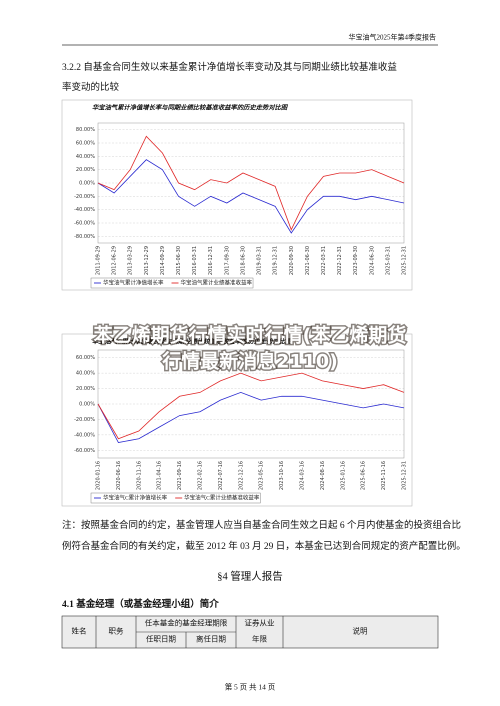 The height and width of the screenshot is (706, 500). What do you see at coordinates (393, 37) in the screenshot?
I see `running-header: 华宝油气2025年第4季度报告` at bounding box center [393, 37].